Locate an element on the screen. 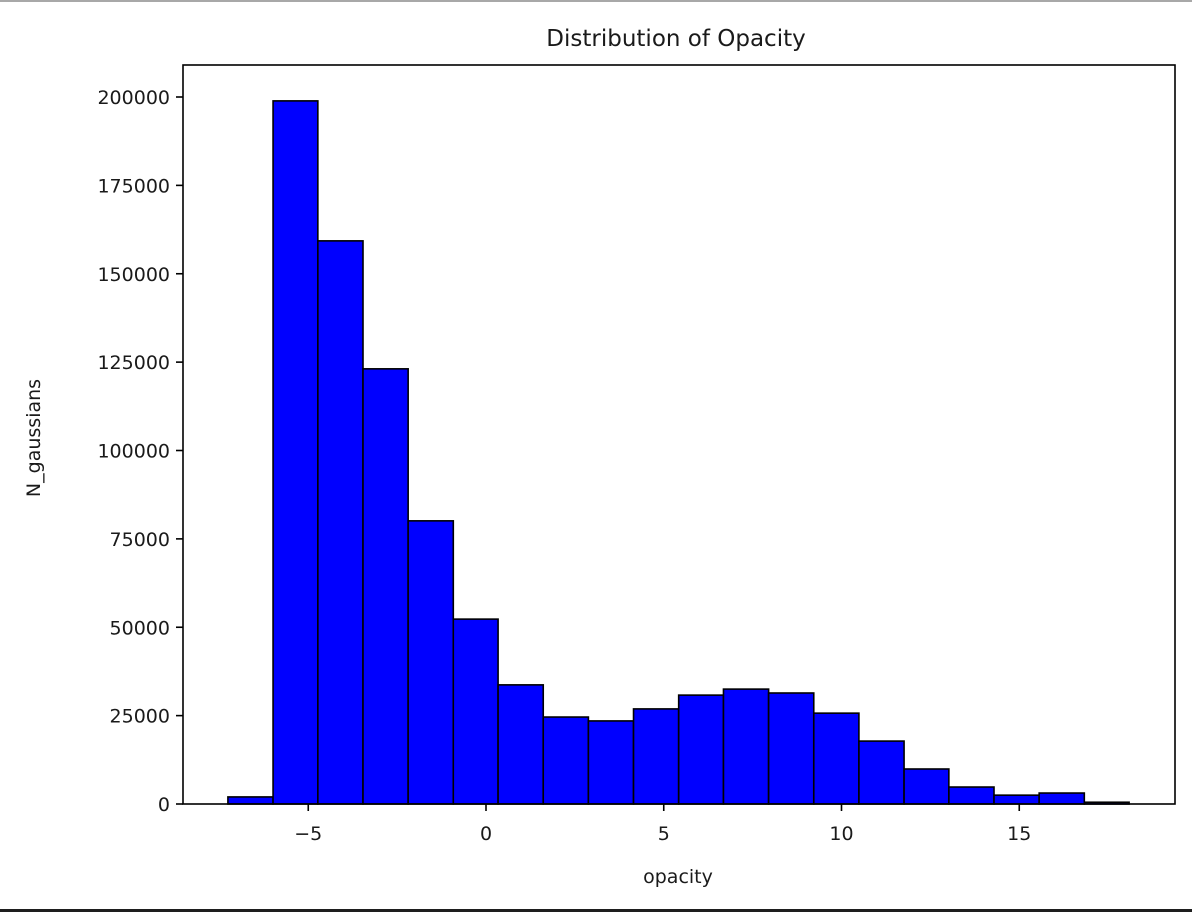  x-axis-ticks: −5 0 5 10 15 is located at coordinates (662, 824).